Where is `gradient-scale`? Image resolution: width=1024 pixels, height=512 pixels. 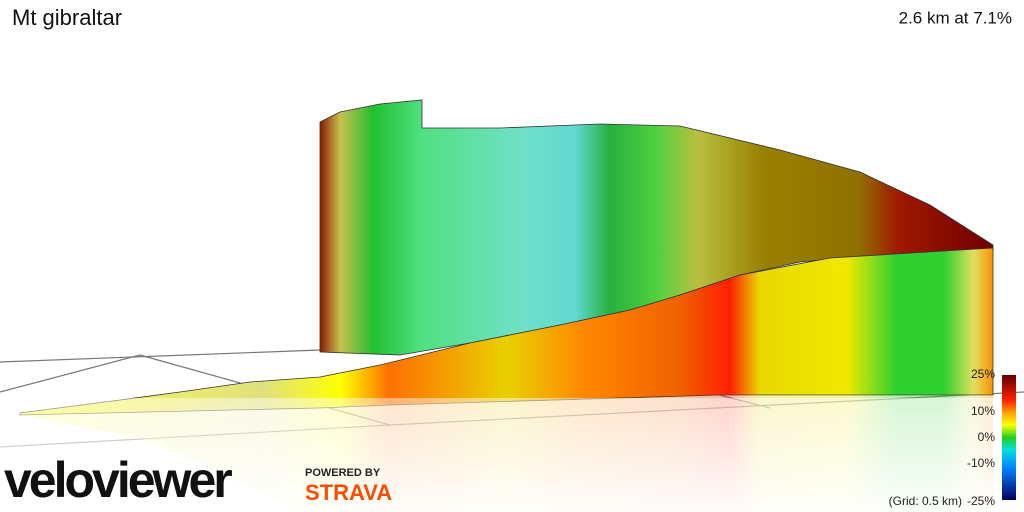 gradient-scale is located at coordinates (1009, 437).